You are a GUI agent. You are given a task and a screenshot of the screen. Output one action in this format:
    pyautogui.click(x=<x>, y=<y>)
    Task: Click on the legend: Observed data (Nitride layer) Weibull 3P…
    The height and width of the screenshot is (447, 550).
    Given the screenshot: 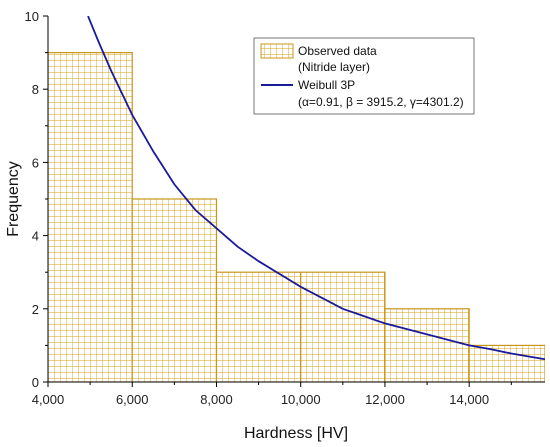 What is the action you would take?
    pyautogui.click(x=364, y=76)
    